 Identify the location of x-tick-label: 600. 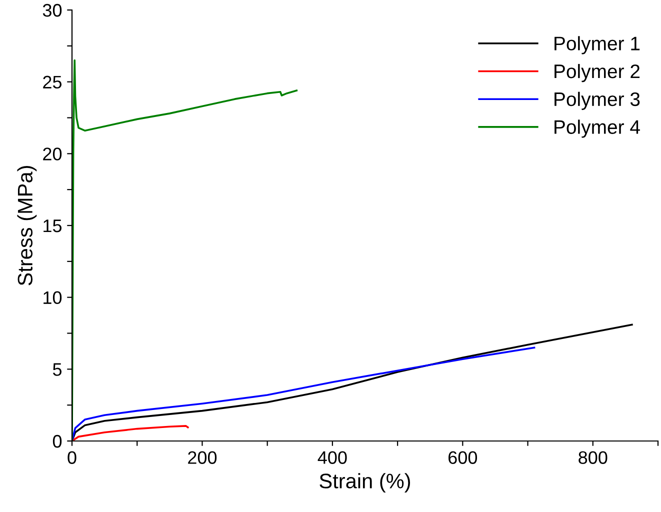
(463, 457).